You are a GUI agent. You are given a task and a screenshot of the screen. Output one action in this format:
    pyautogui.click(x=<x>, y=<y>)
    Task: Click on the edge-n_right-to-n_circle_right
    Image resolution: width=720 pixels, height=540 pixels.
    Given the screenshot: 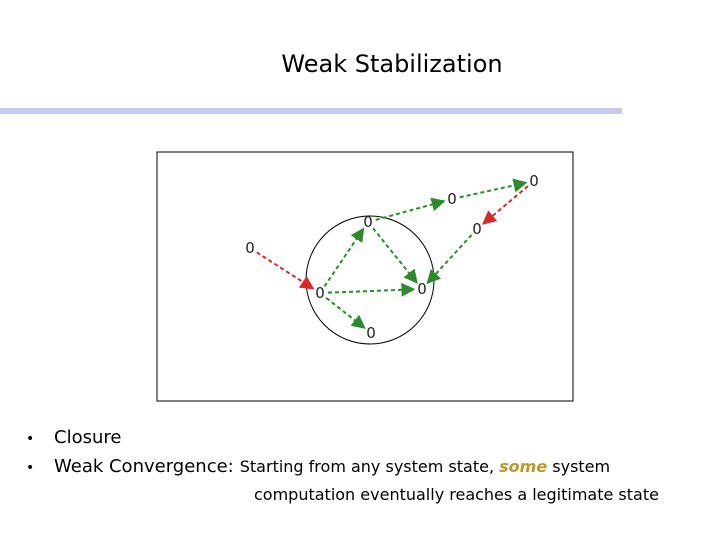 What is the action you would take?
    pyautogui.click(x=449, y=259)
    